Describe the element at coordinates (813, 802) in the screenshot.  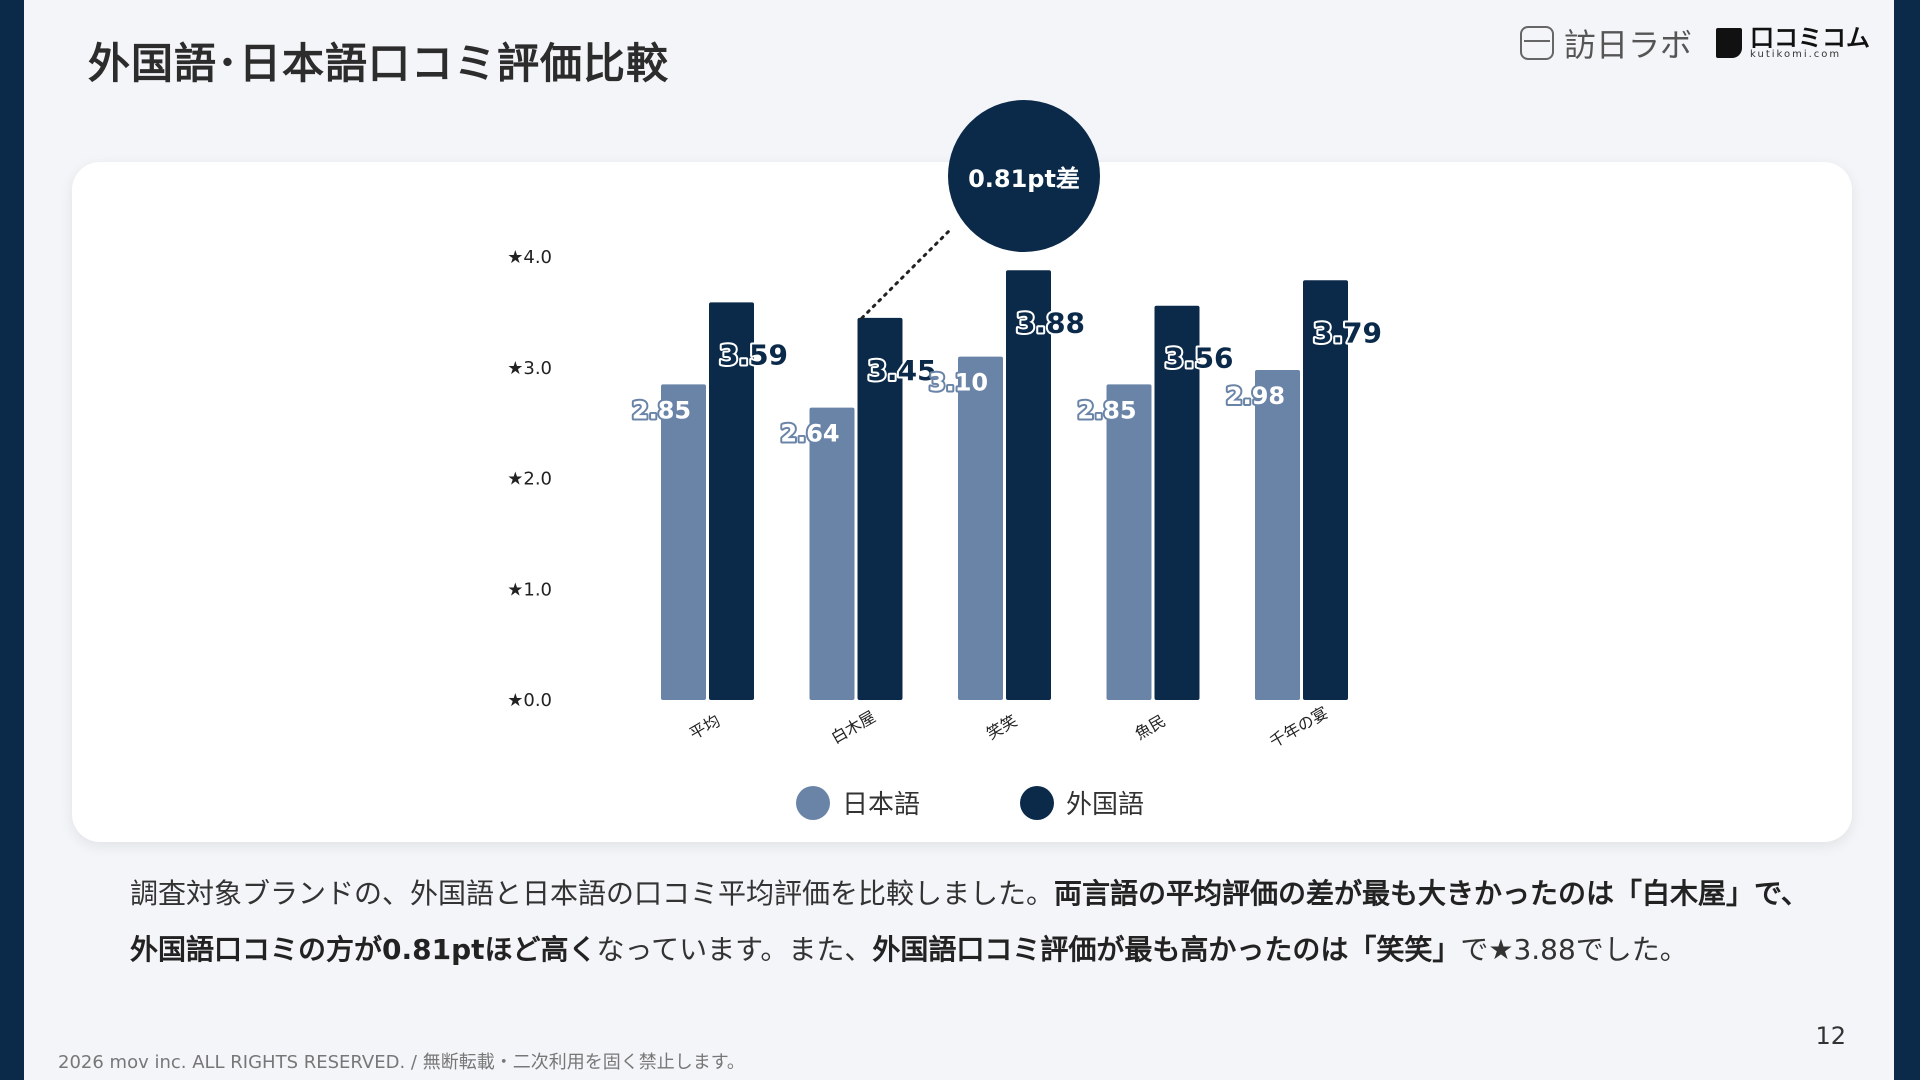
I see `legend-swatch-japanese` at that location.